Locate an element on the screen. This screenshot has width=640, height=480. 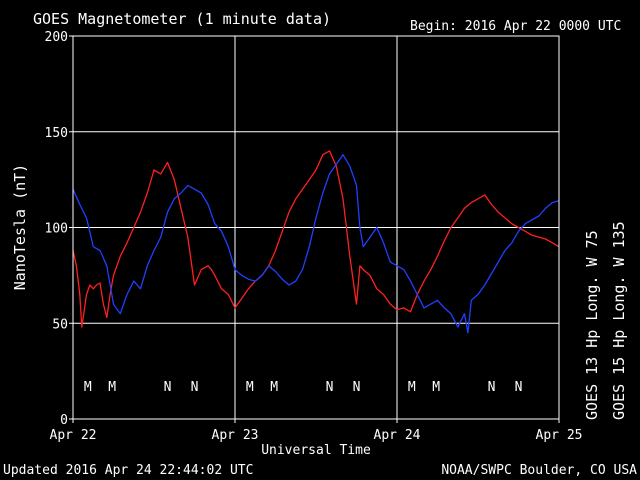
legend-goes13: GOES 13 Hp Long. W 75 is located at coordinates (592, 325).